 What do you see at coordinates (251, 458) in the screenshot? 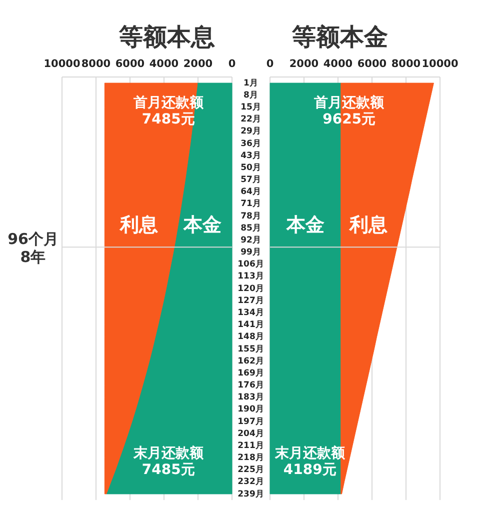
I see `y-tick-label: 218月` at bounding box center [251, 458].